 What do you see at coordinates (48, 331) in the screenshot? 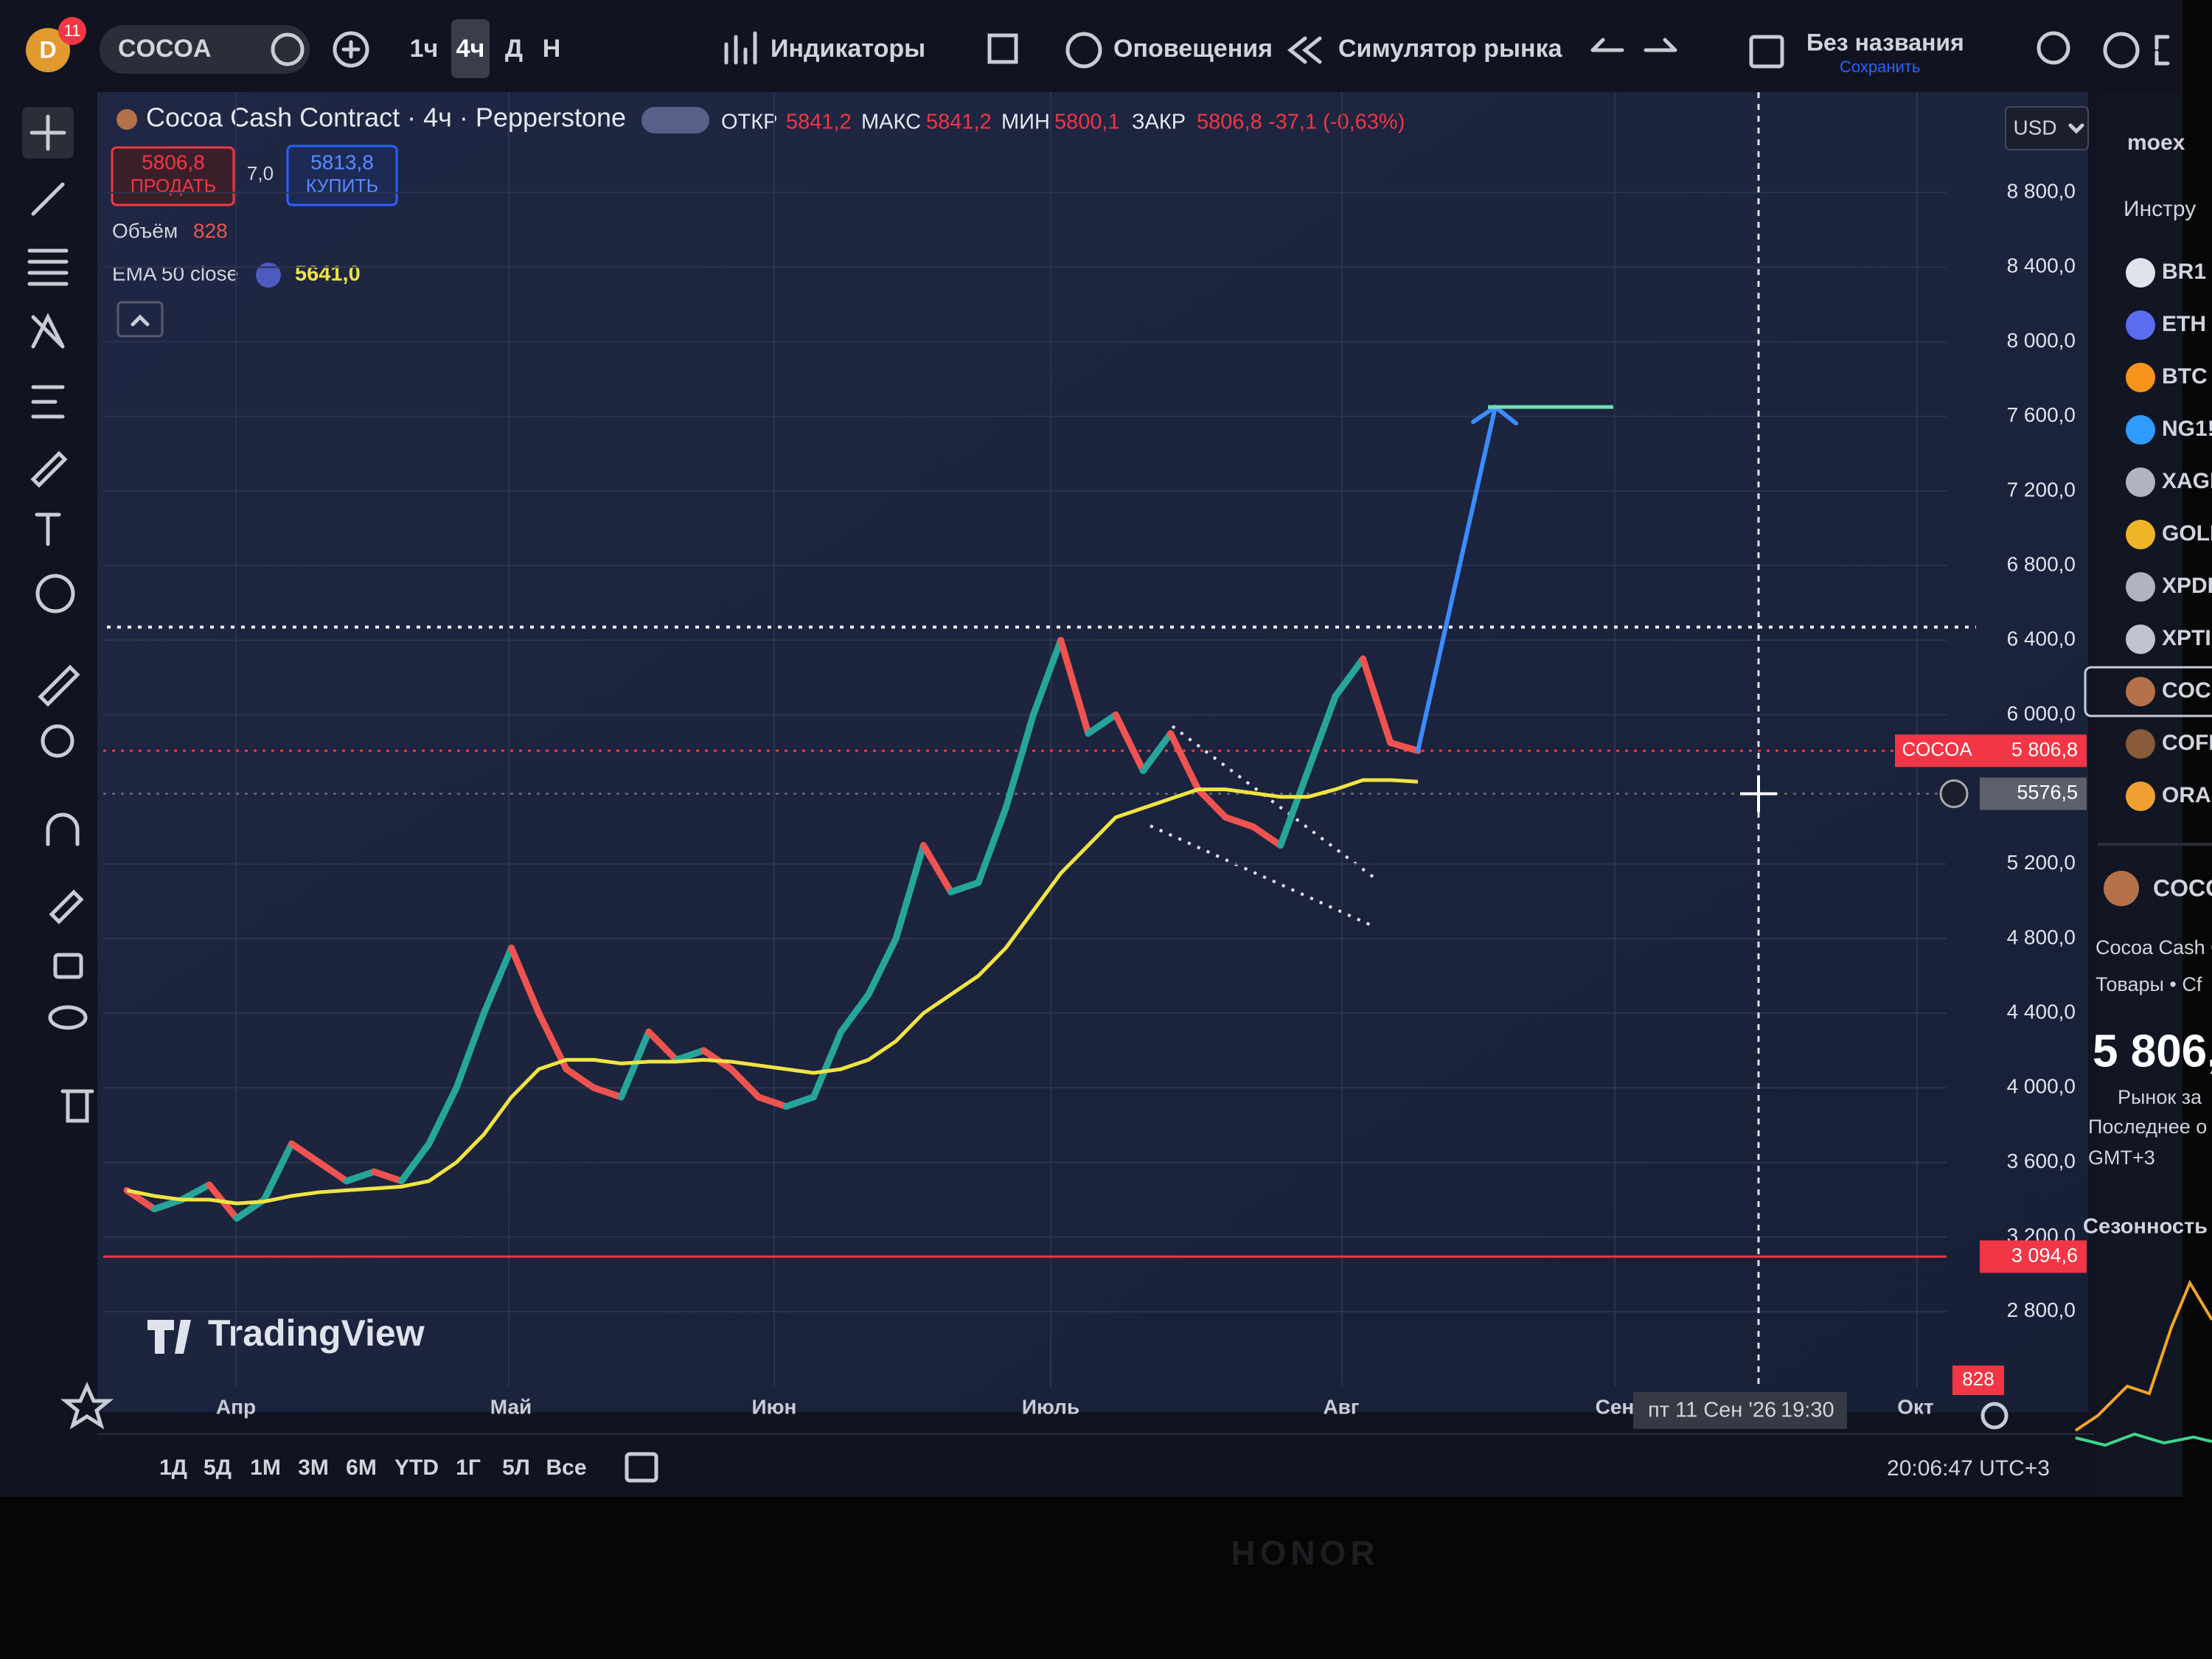
I see `pattern-tool` at bounding box center [48, 331].